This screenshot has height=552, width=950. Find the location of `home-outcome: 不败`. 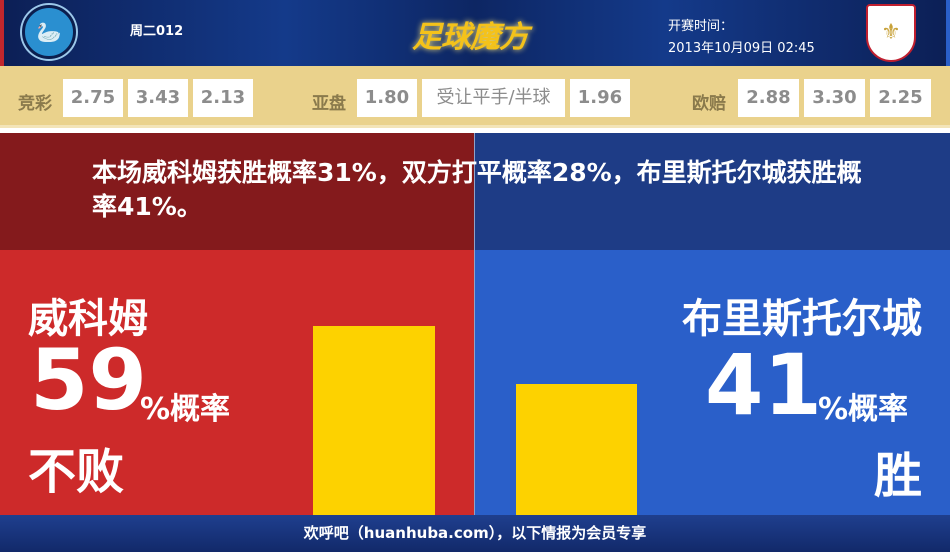

home-outcome: 不败 is located at coordinates (76, 472).